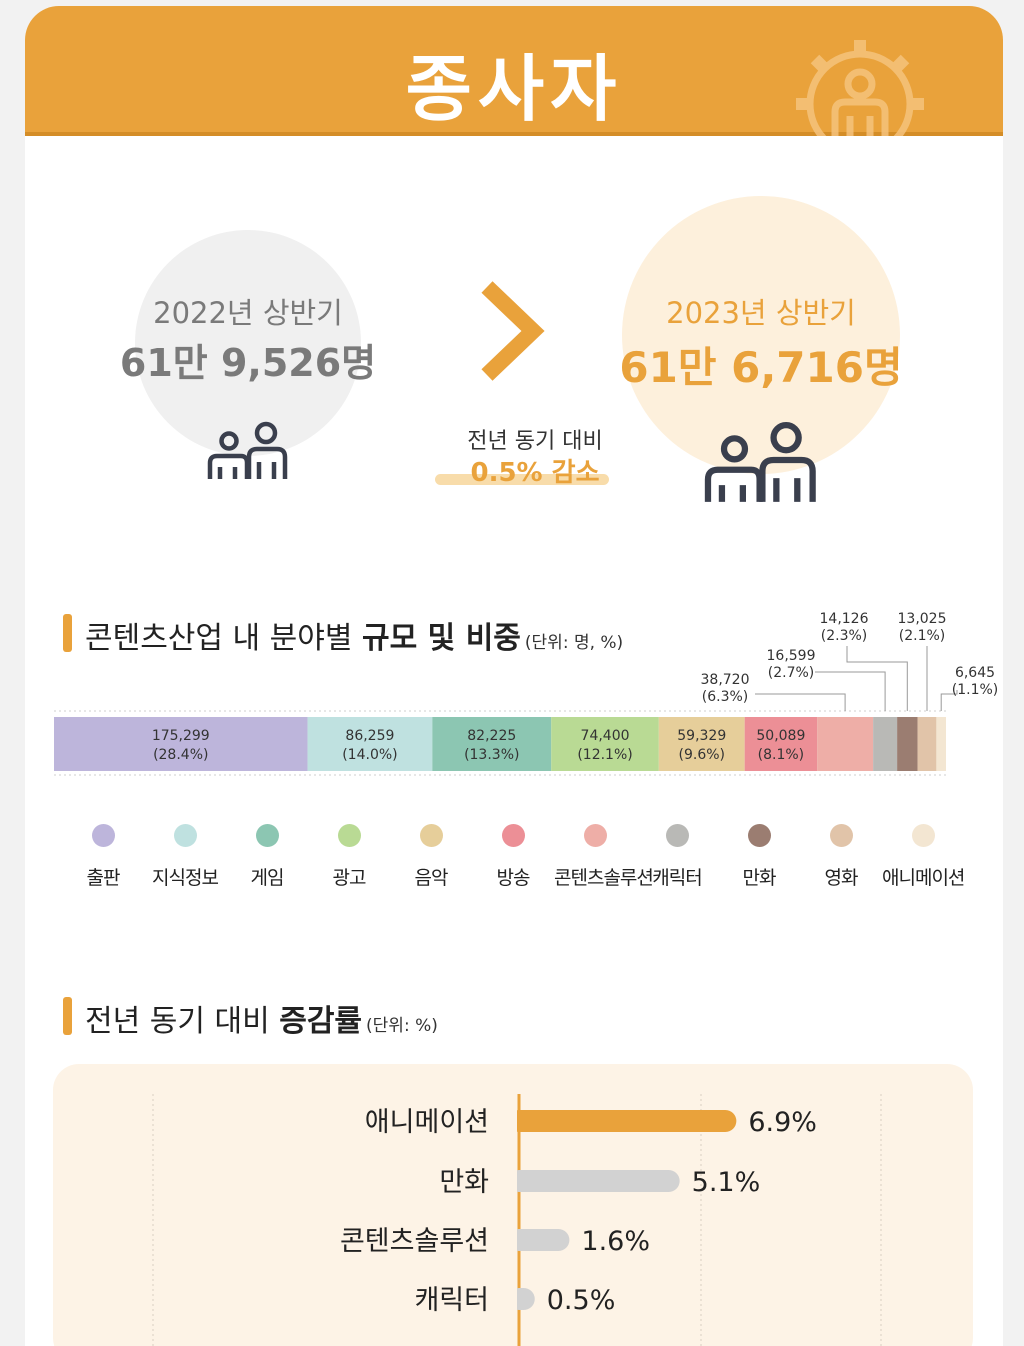  I want to click on data-label-share: (9.6%), so click(702, 755).